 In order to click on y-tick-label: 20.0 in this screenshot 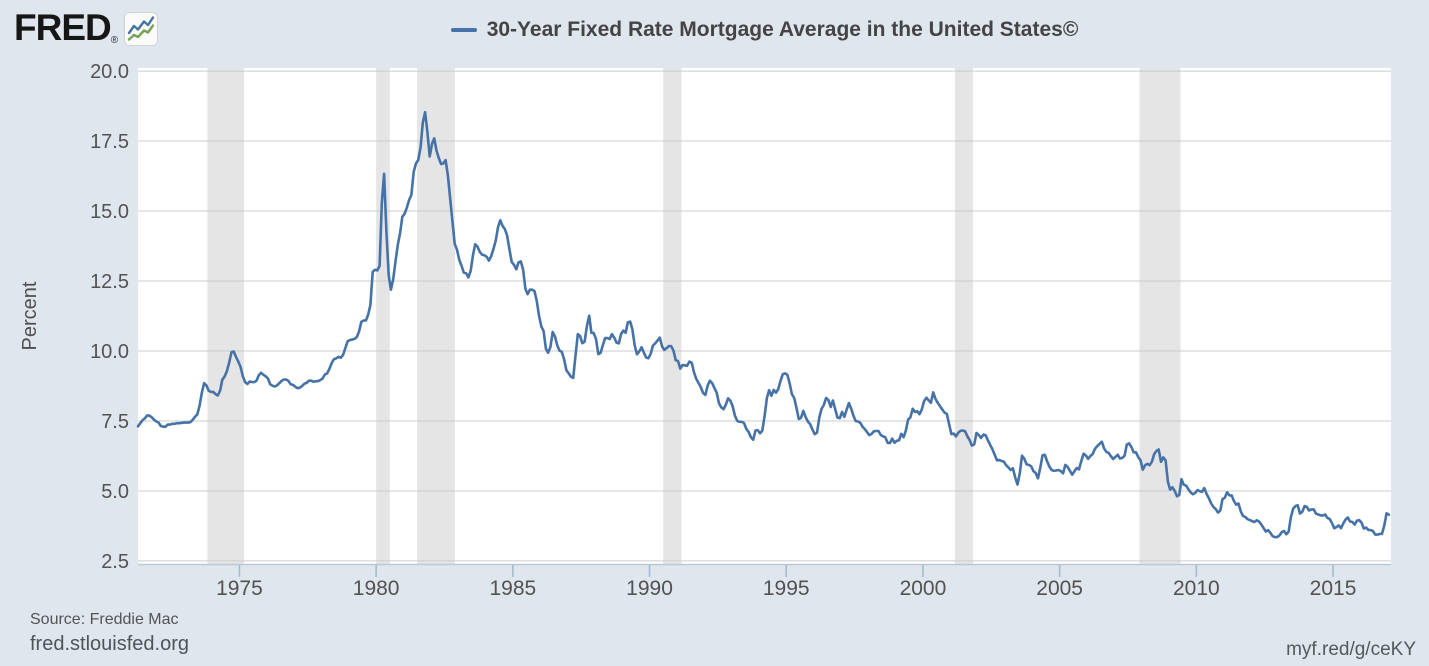, I will do `click(109, 72)`.